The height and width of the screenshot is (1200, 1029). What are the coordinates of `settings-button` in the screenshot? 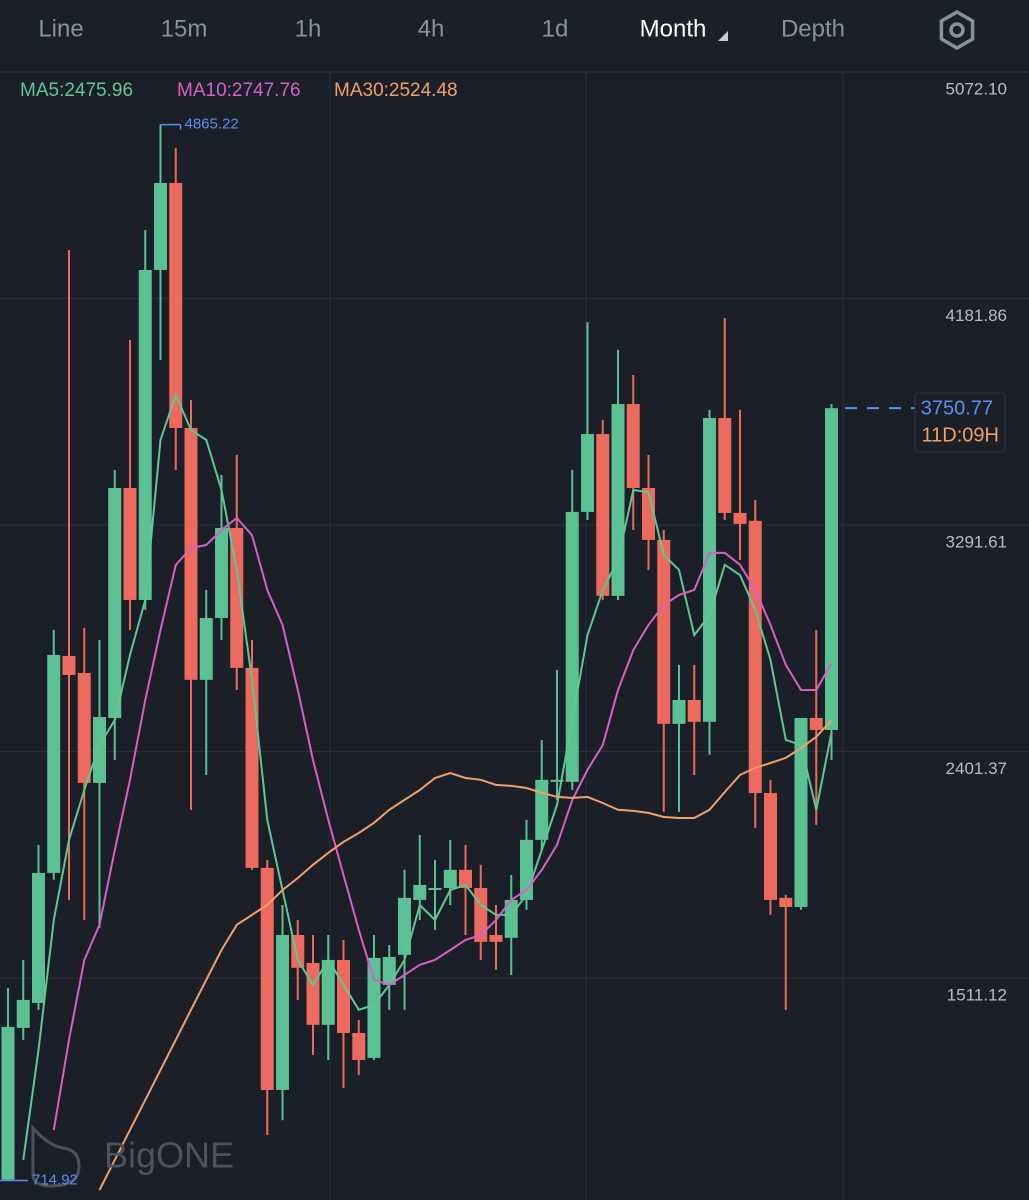 It's located at (957, 30).